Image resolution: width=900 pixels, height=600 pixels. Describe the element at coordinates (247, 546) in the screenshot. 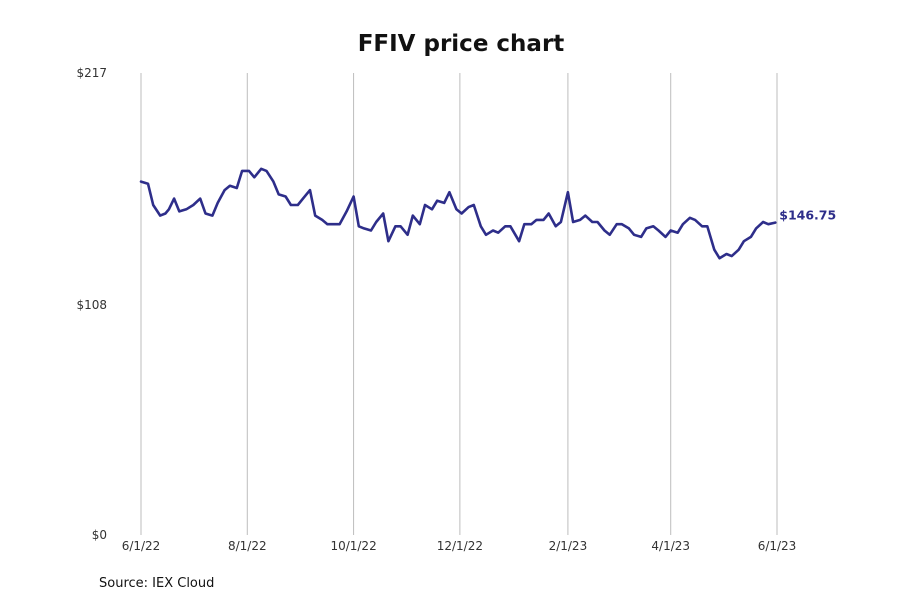

I see `x-tick-label: 8/1/22` at that location.